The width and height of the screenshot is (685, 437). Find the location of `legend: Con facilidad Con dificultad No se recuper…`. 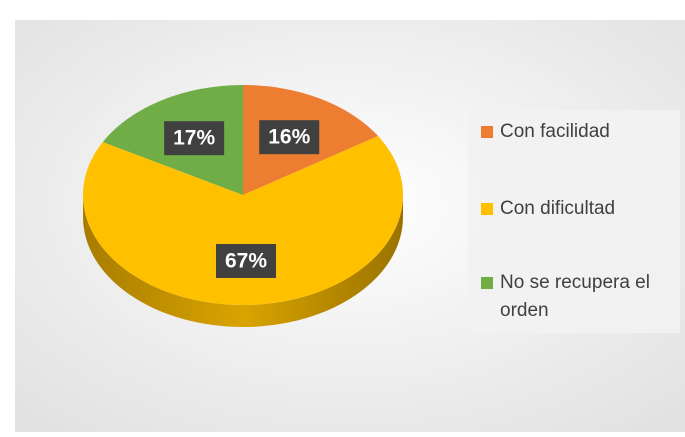

legend: Con facilidad Con dificultad No se recuper… is located at coordinates (565, 221).